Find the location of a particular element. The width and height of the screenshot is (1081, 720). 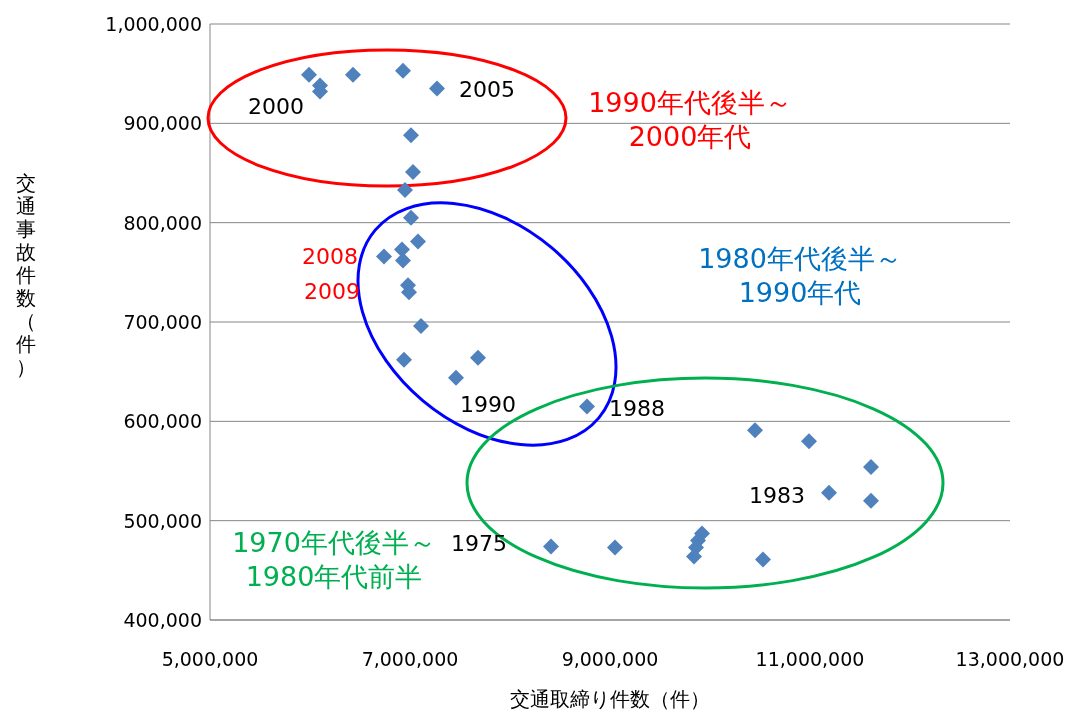

annotation: 2000 is located at coordinates (276, 106).